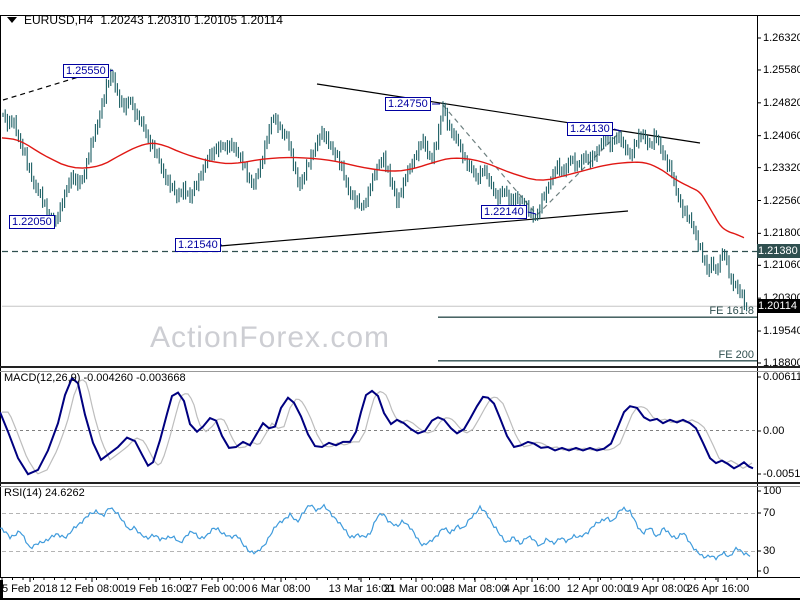 This screenshot has height=600, width=800. Describe the element at coordinates (769, 513) in the screenshot. I see `rsi-scale-label: 70` at that location.